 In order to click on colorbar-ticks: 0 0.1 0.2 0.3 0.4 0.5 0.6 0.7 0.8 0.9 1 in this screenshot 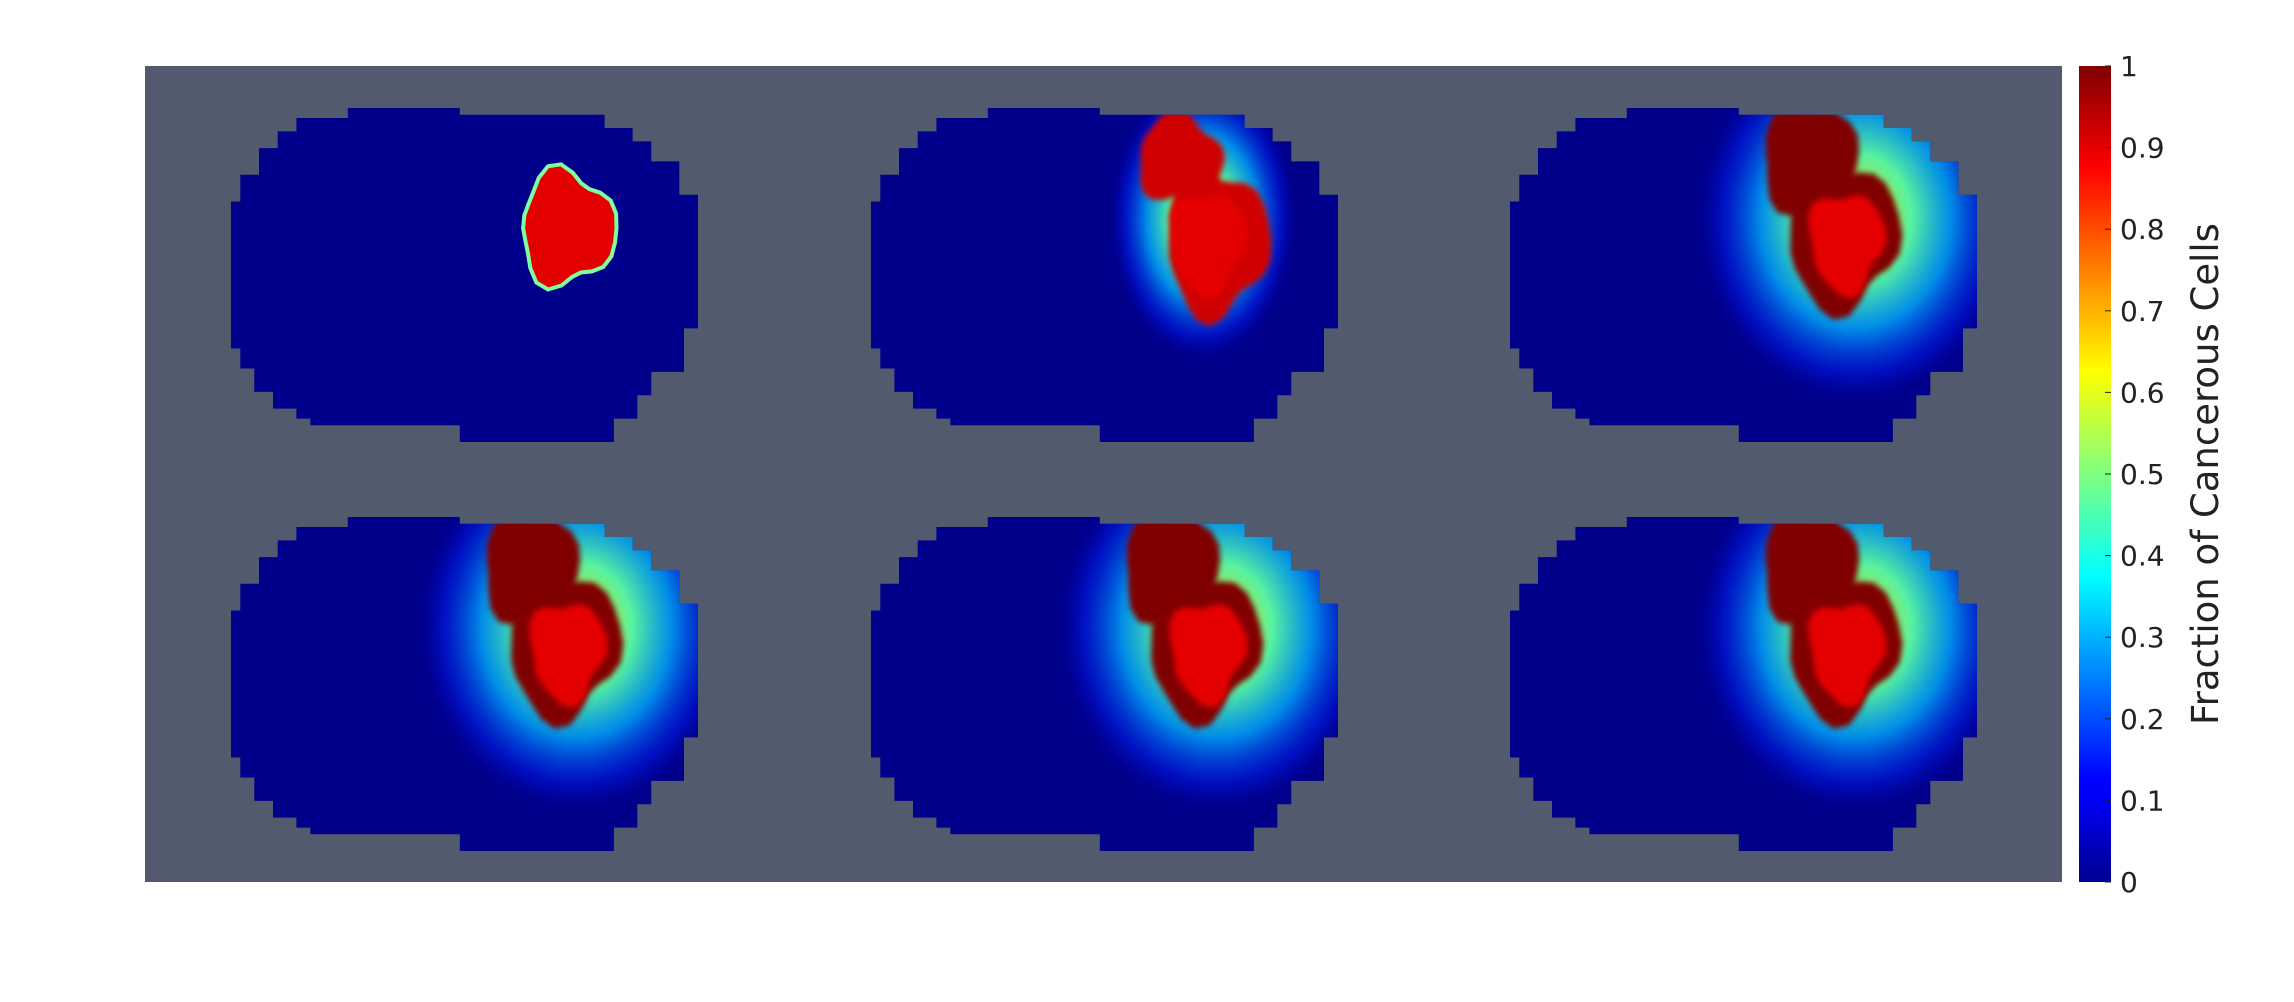, I will do `click(2135, 474)`.